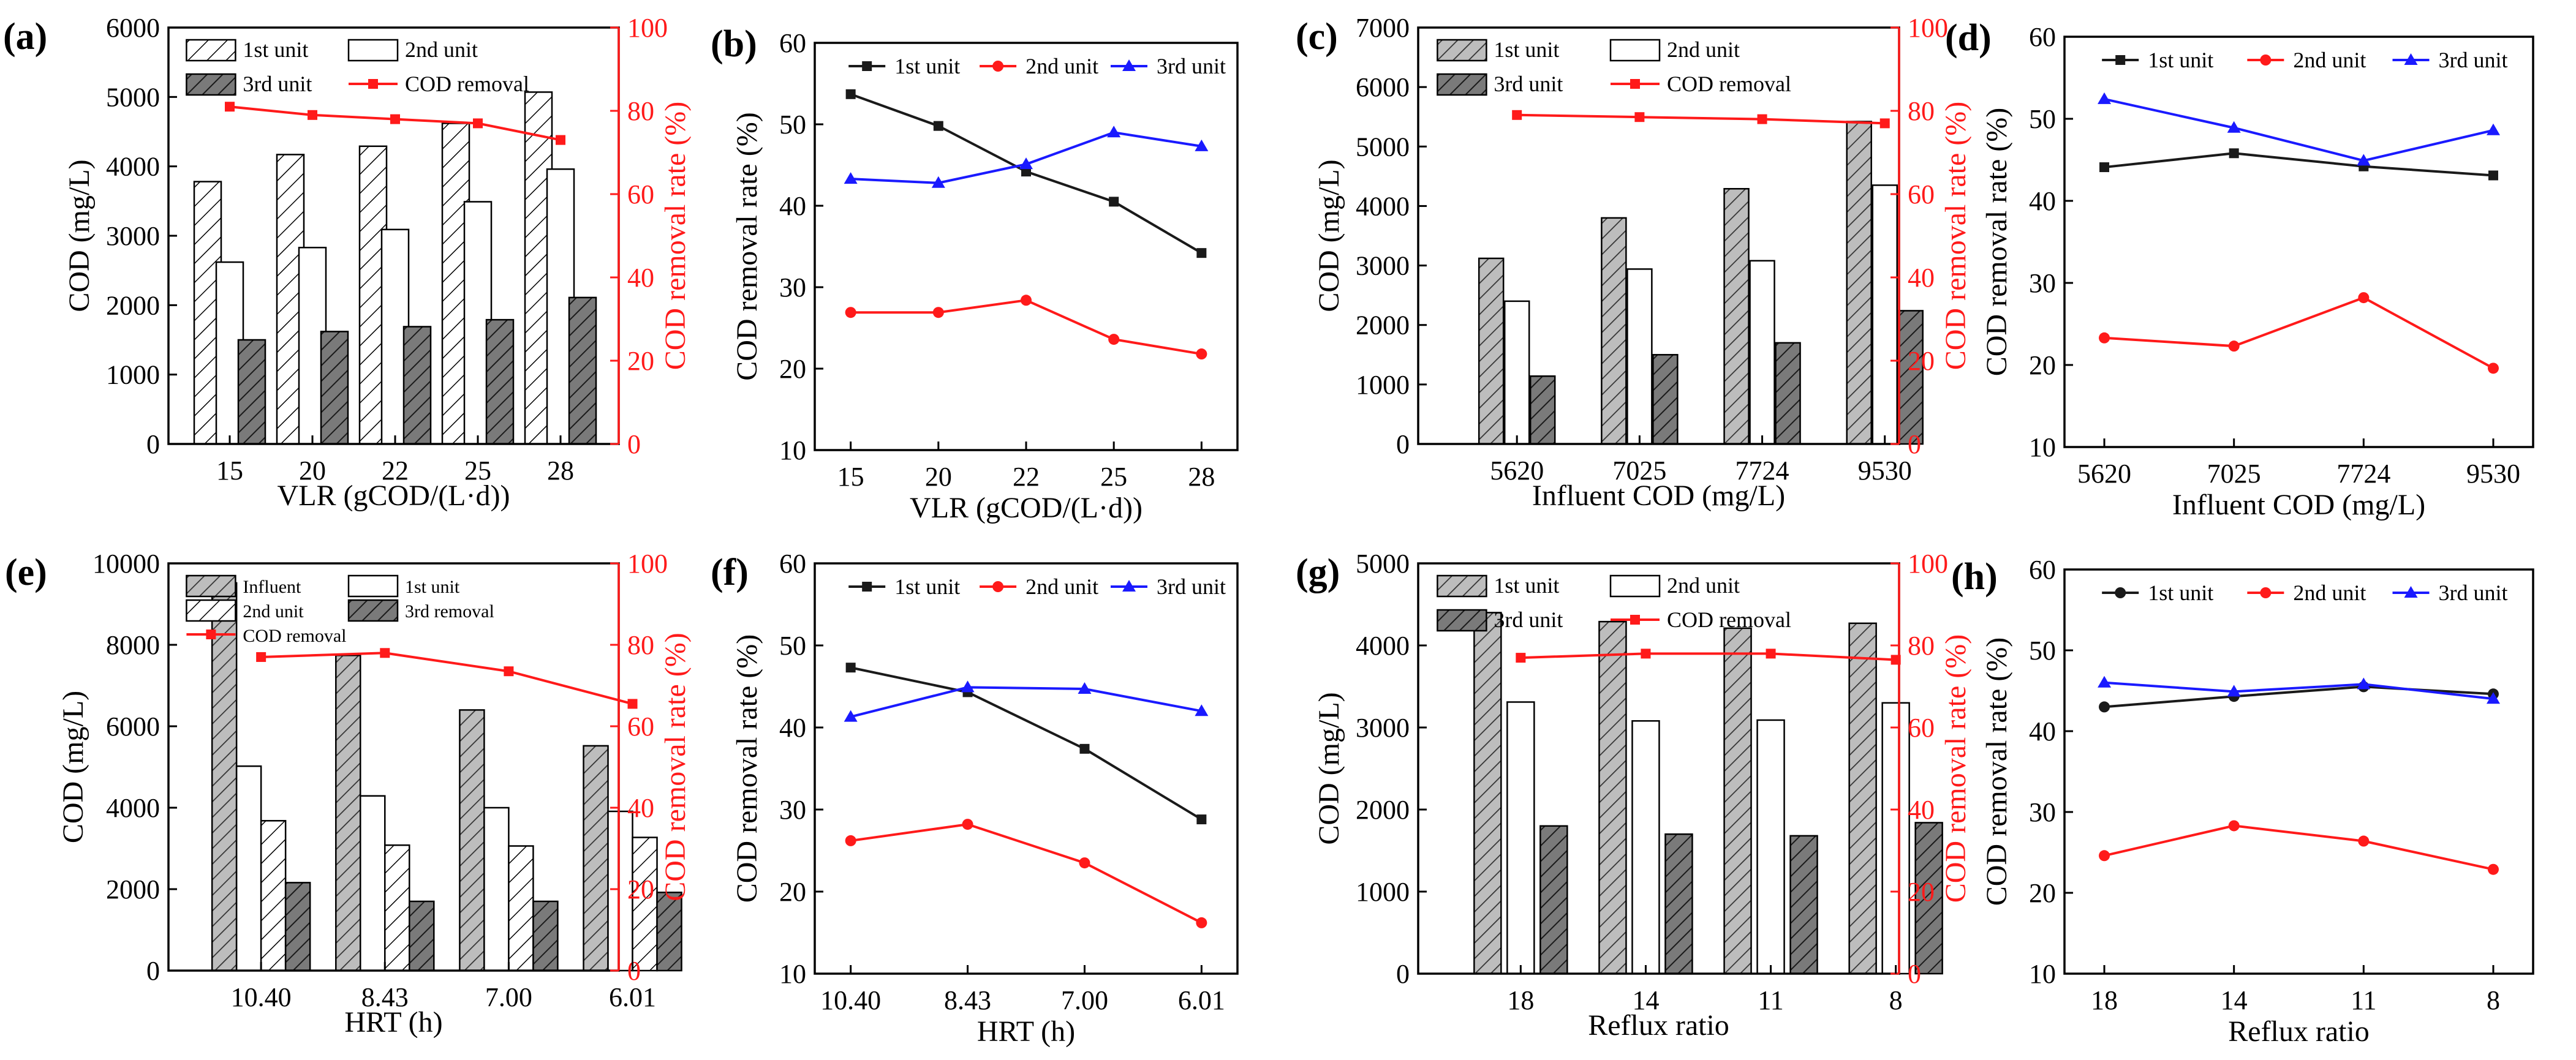 This screenshot has height=1060, width=2576. Describe the element at coordinates (2329, 60) in the screenshot. I see `legend-label: 2nd unit` at that location.